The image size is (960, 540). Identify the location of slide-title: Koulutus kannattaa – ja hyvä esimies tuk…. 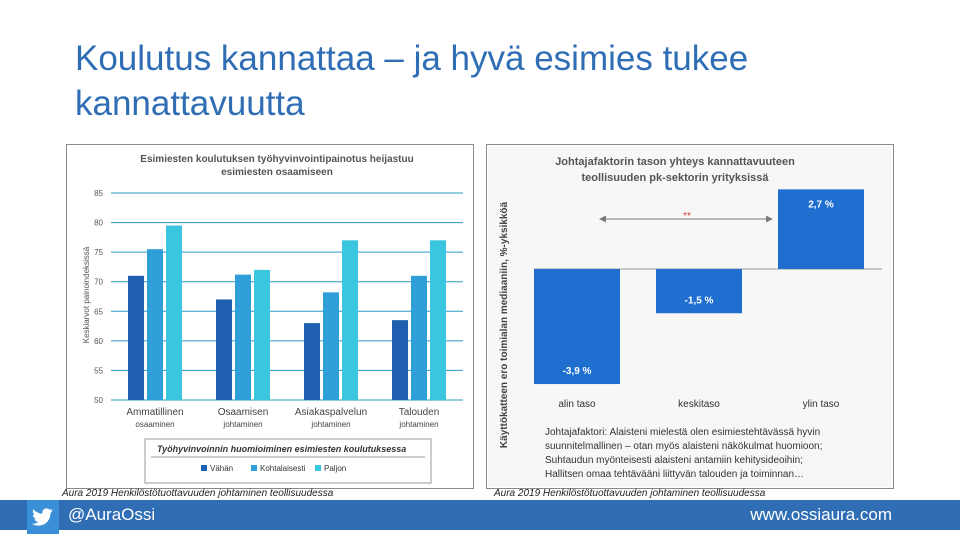
(412, 81).